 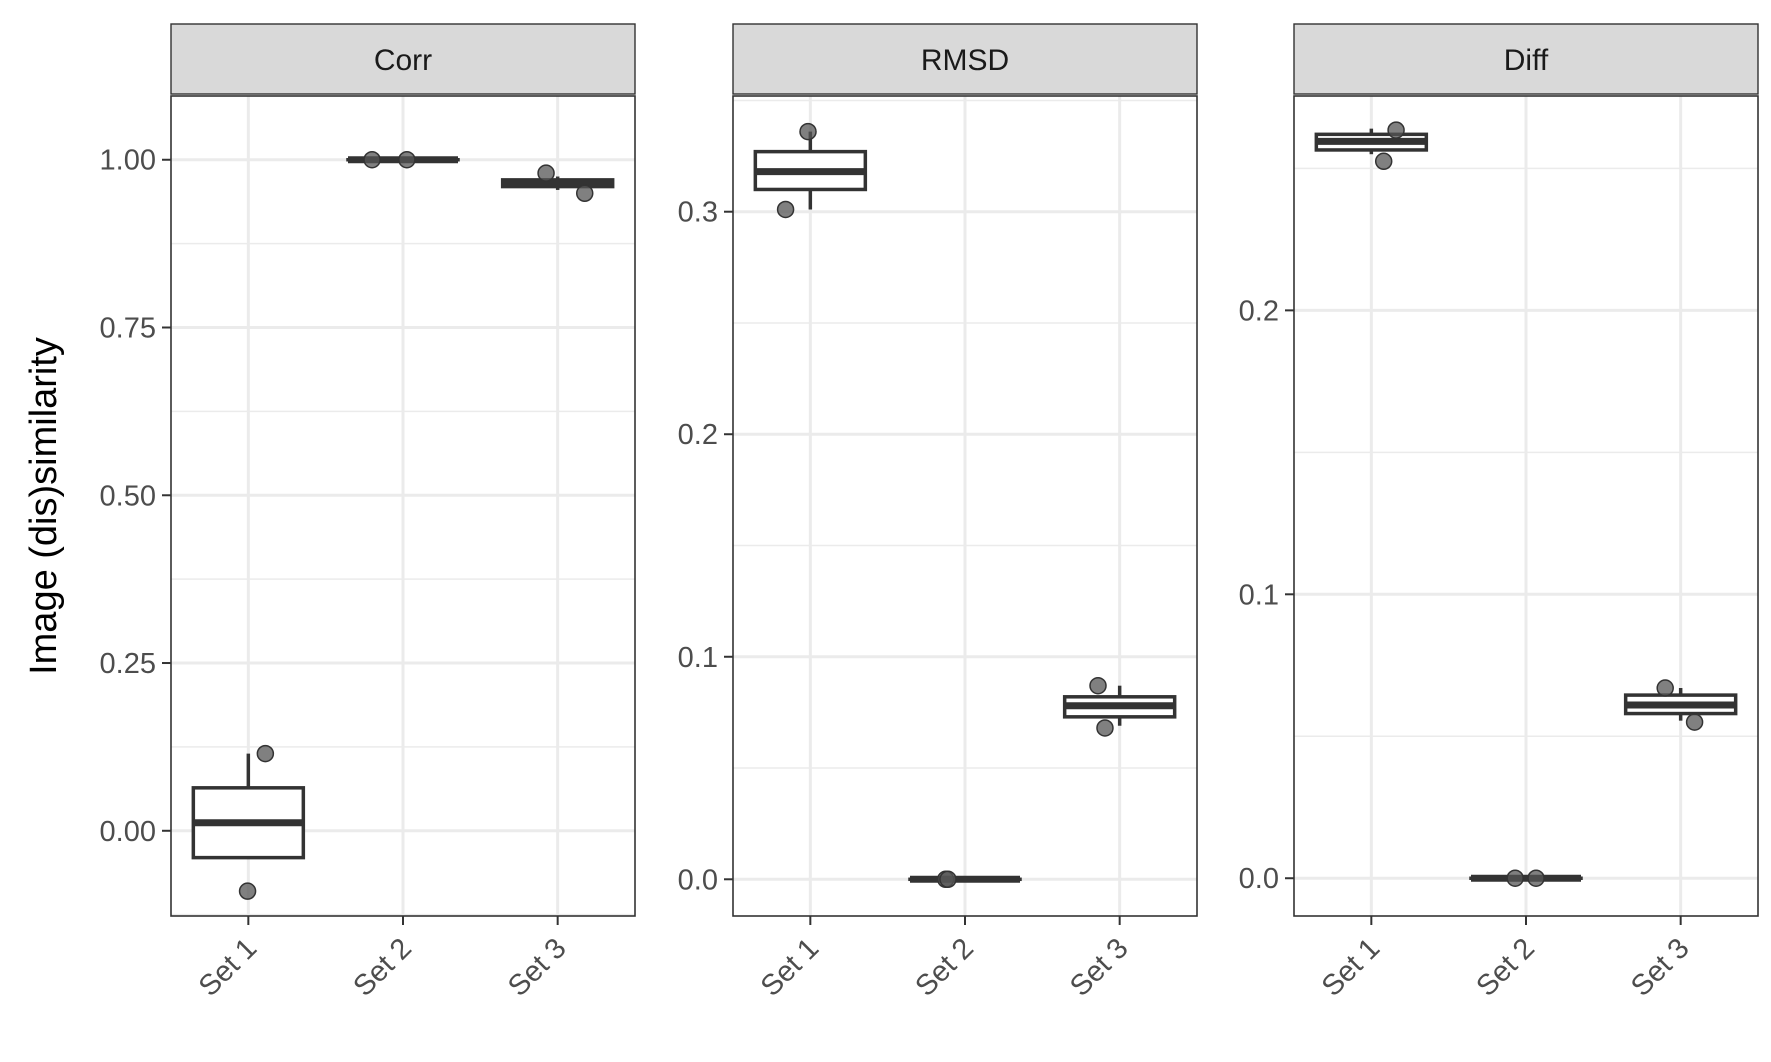 What do you see at coordinates (128, 664) in the screenshot?
I see `y-tick-label: 0.25` at bounding box center [128, 664].